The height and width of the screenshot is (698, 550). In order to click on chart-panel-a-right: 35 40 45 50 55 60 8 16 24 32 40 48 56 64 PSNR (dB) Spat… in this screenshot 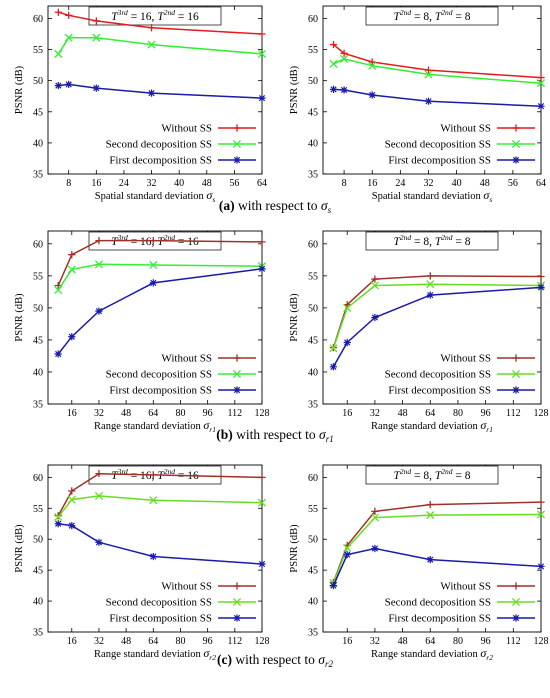, I will do `click(417, 104)`.